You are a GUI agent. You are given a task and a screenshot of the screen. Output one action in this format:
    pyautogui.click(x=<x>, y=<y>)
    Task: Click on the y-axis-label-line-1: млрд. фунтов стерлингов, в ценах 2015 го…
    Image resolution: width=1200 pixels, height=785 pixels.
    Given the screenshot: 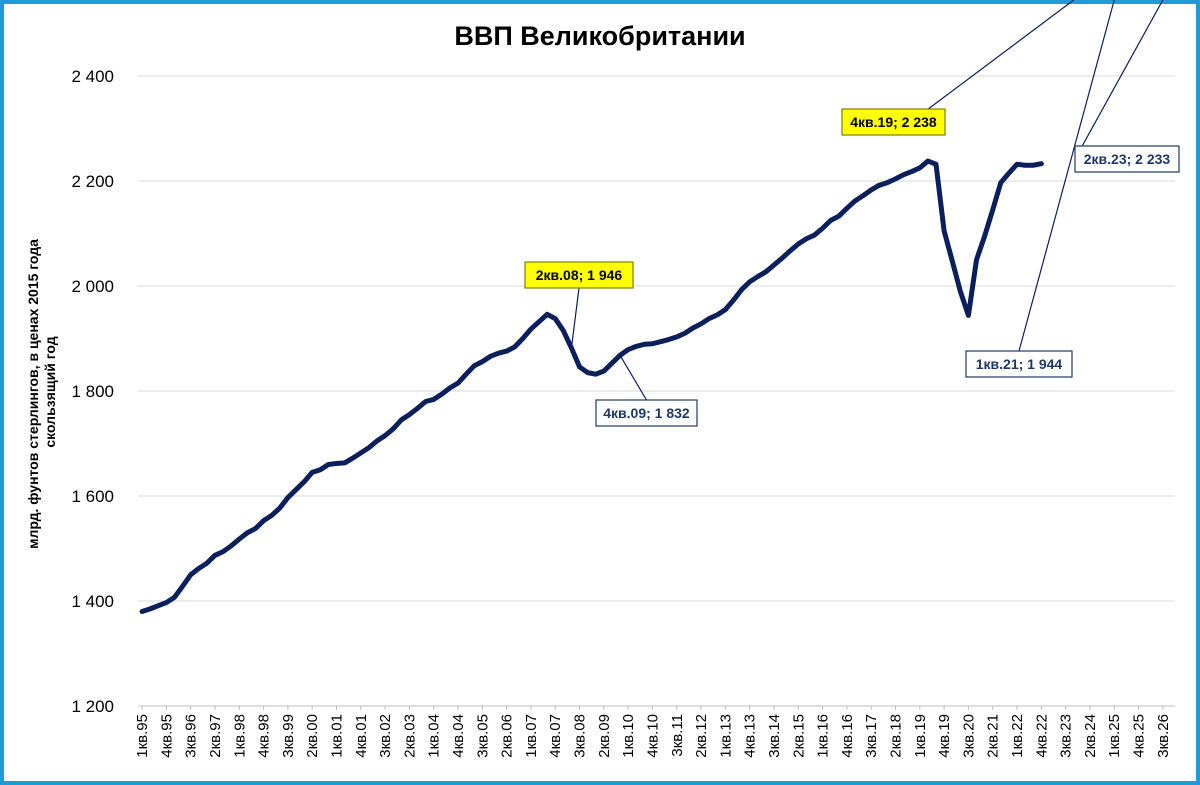 What is the action you would take?
    pyautogui.click(x=33, y=394)
    